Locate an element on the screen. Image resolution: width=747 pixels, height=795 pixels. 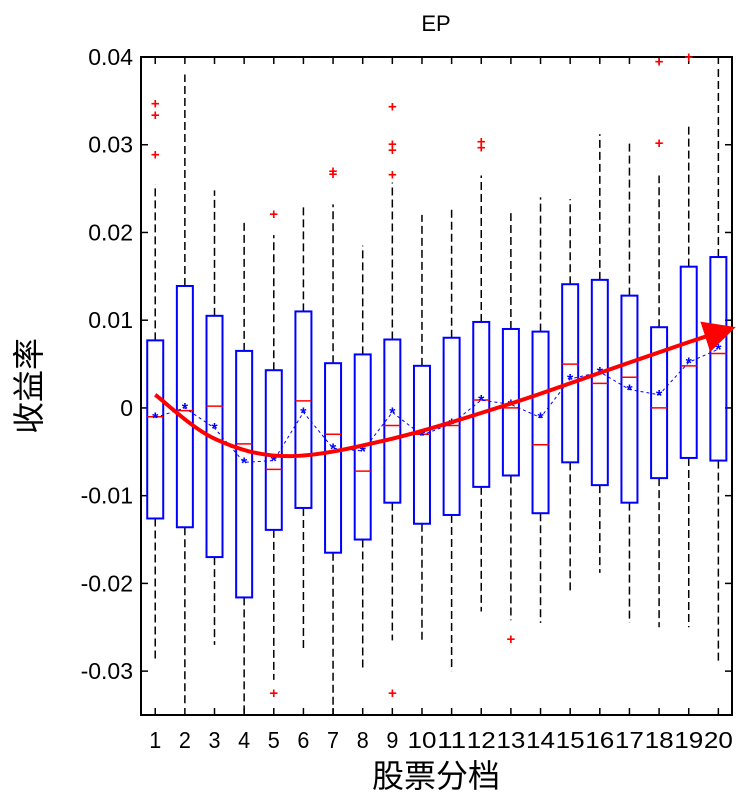
x-tick-label: 10 is located at coordinates (421, 740).